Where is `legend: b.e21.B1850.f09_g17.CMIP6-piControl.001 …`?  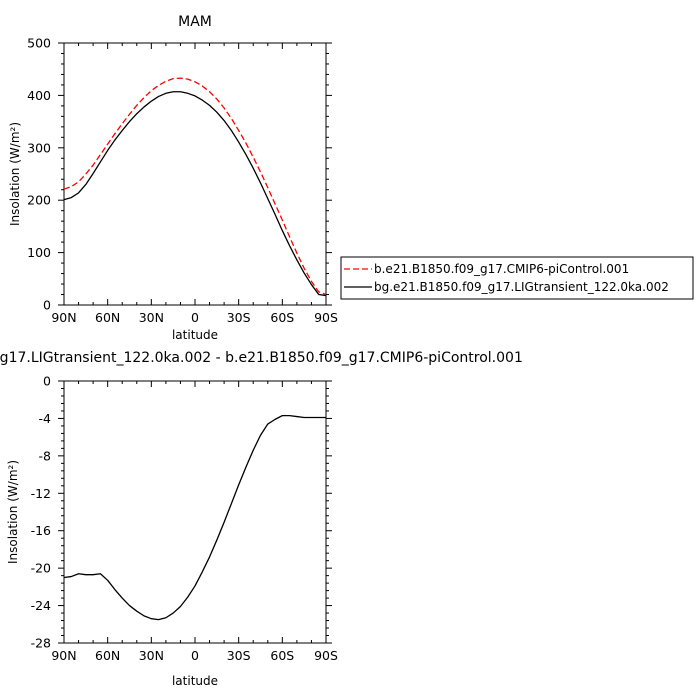
legend: b.e21.B1850.f09_g17.CMIP6-piControl.001 … is located at coordinates (517, 278).